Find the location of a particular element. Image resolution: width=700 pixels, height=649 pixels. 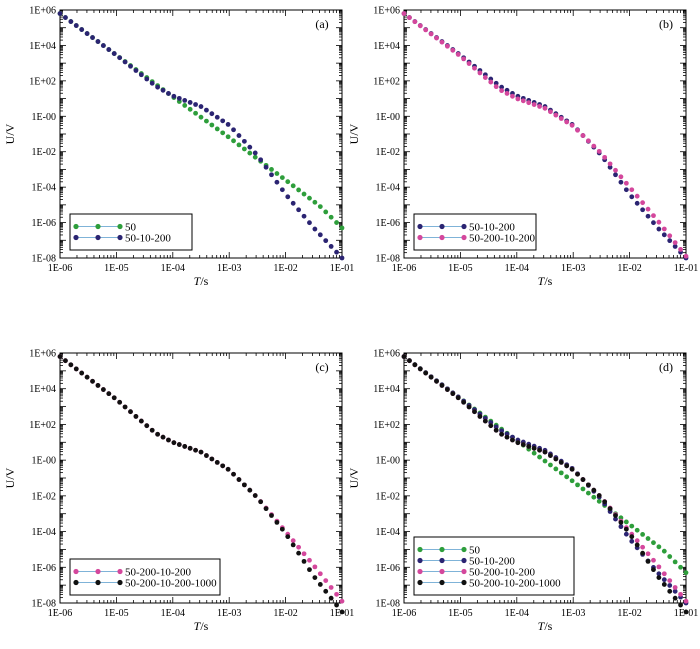

x-tick-label: 1E-05 is located at coordinates (460, 613).